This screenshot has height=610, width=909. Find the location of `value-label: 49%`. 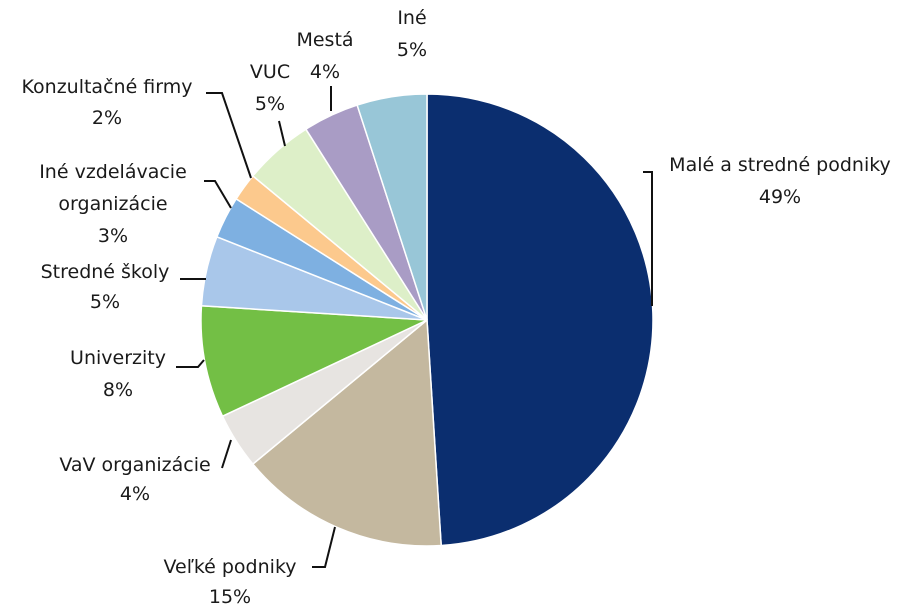

value-label: 49% is located at coordinates (780, 197).